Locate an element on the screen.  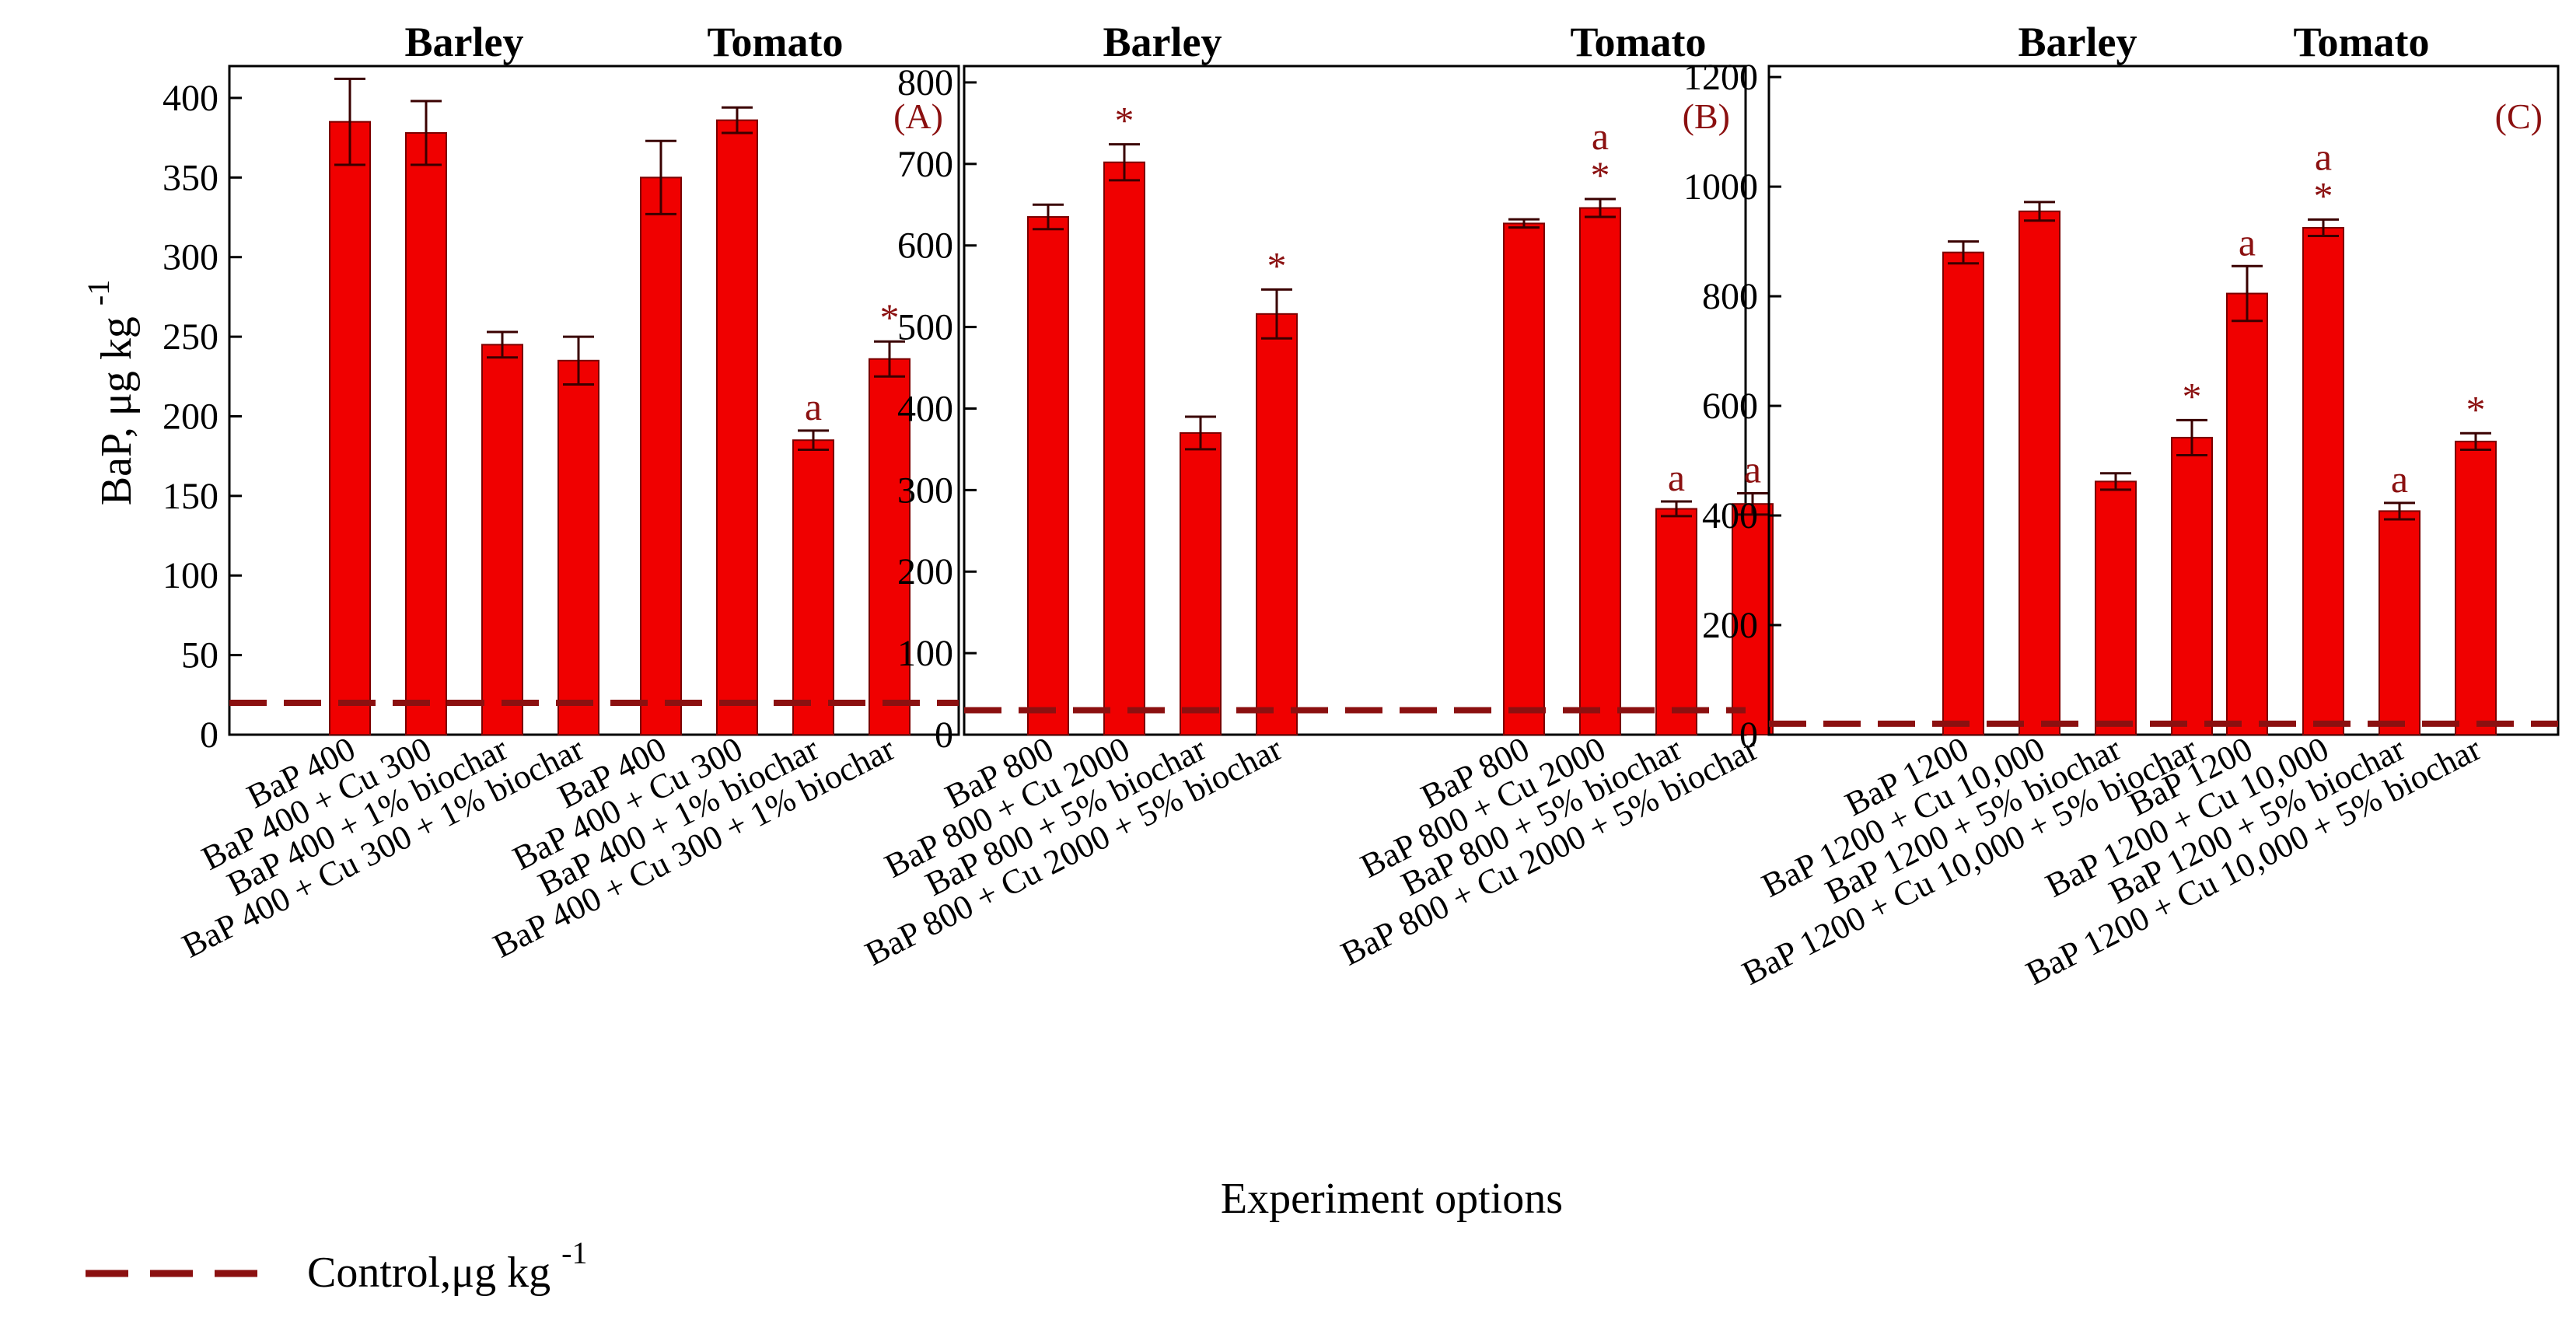
y-tick-label: 350 is located at coordinates (190, 177).